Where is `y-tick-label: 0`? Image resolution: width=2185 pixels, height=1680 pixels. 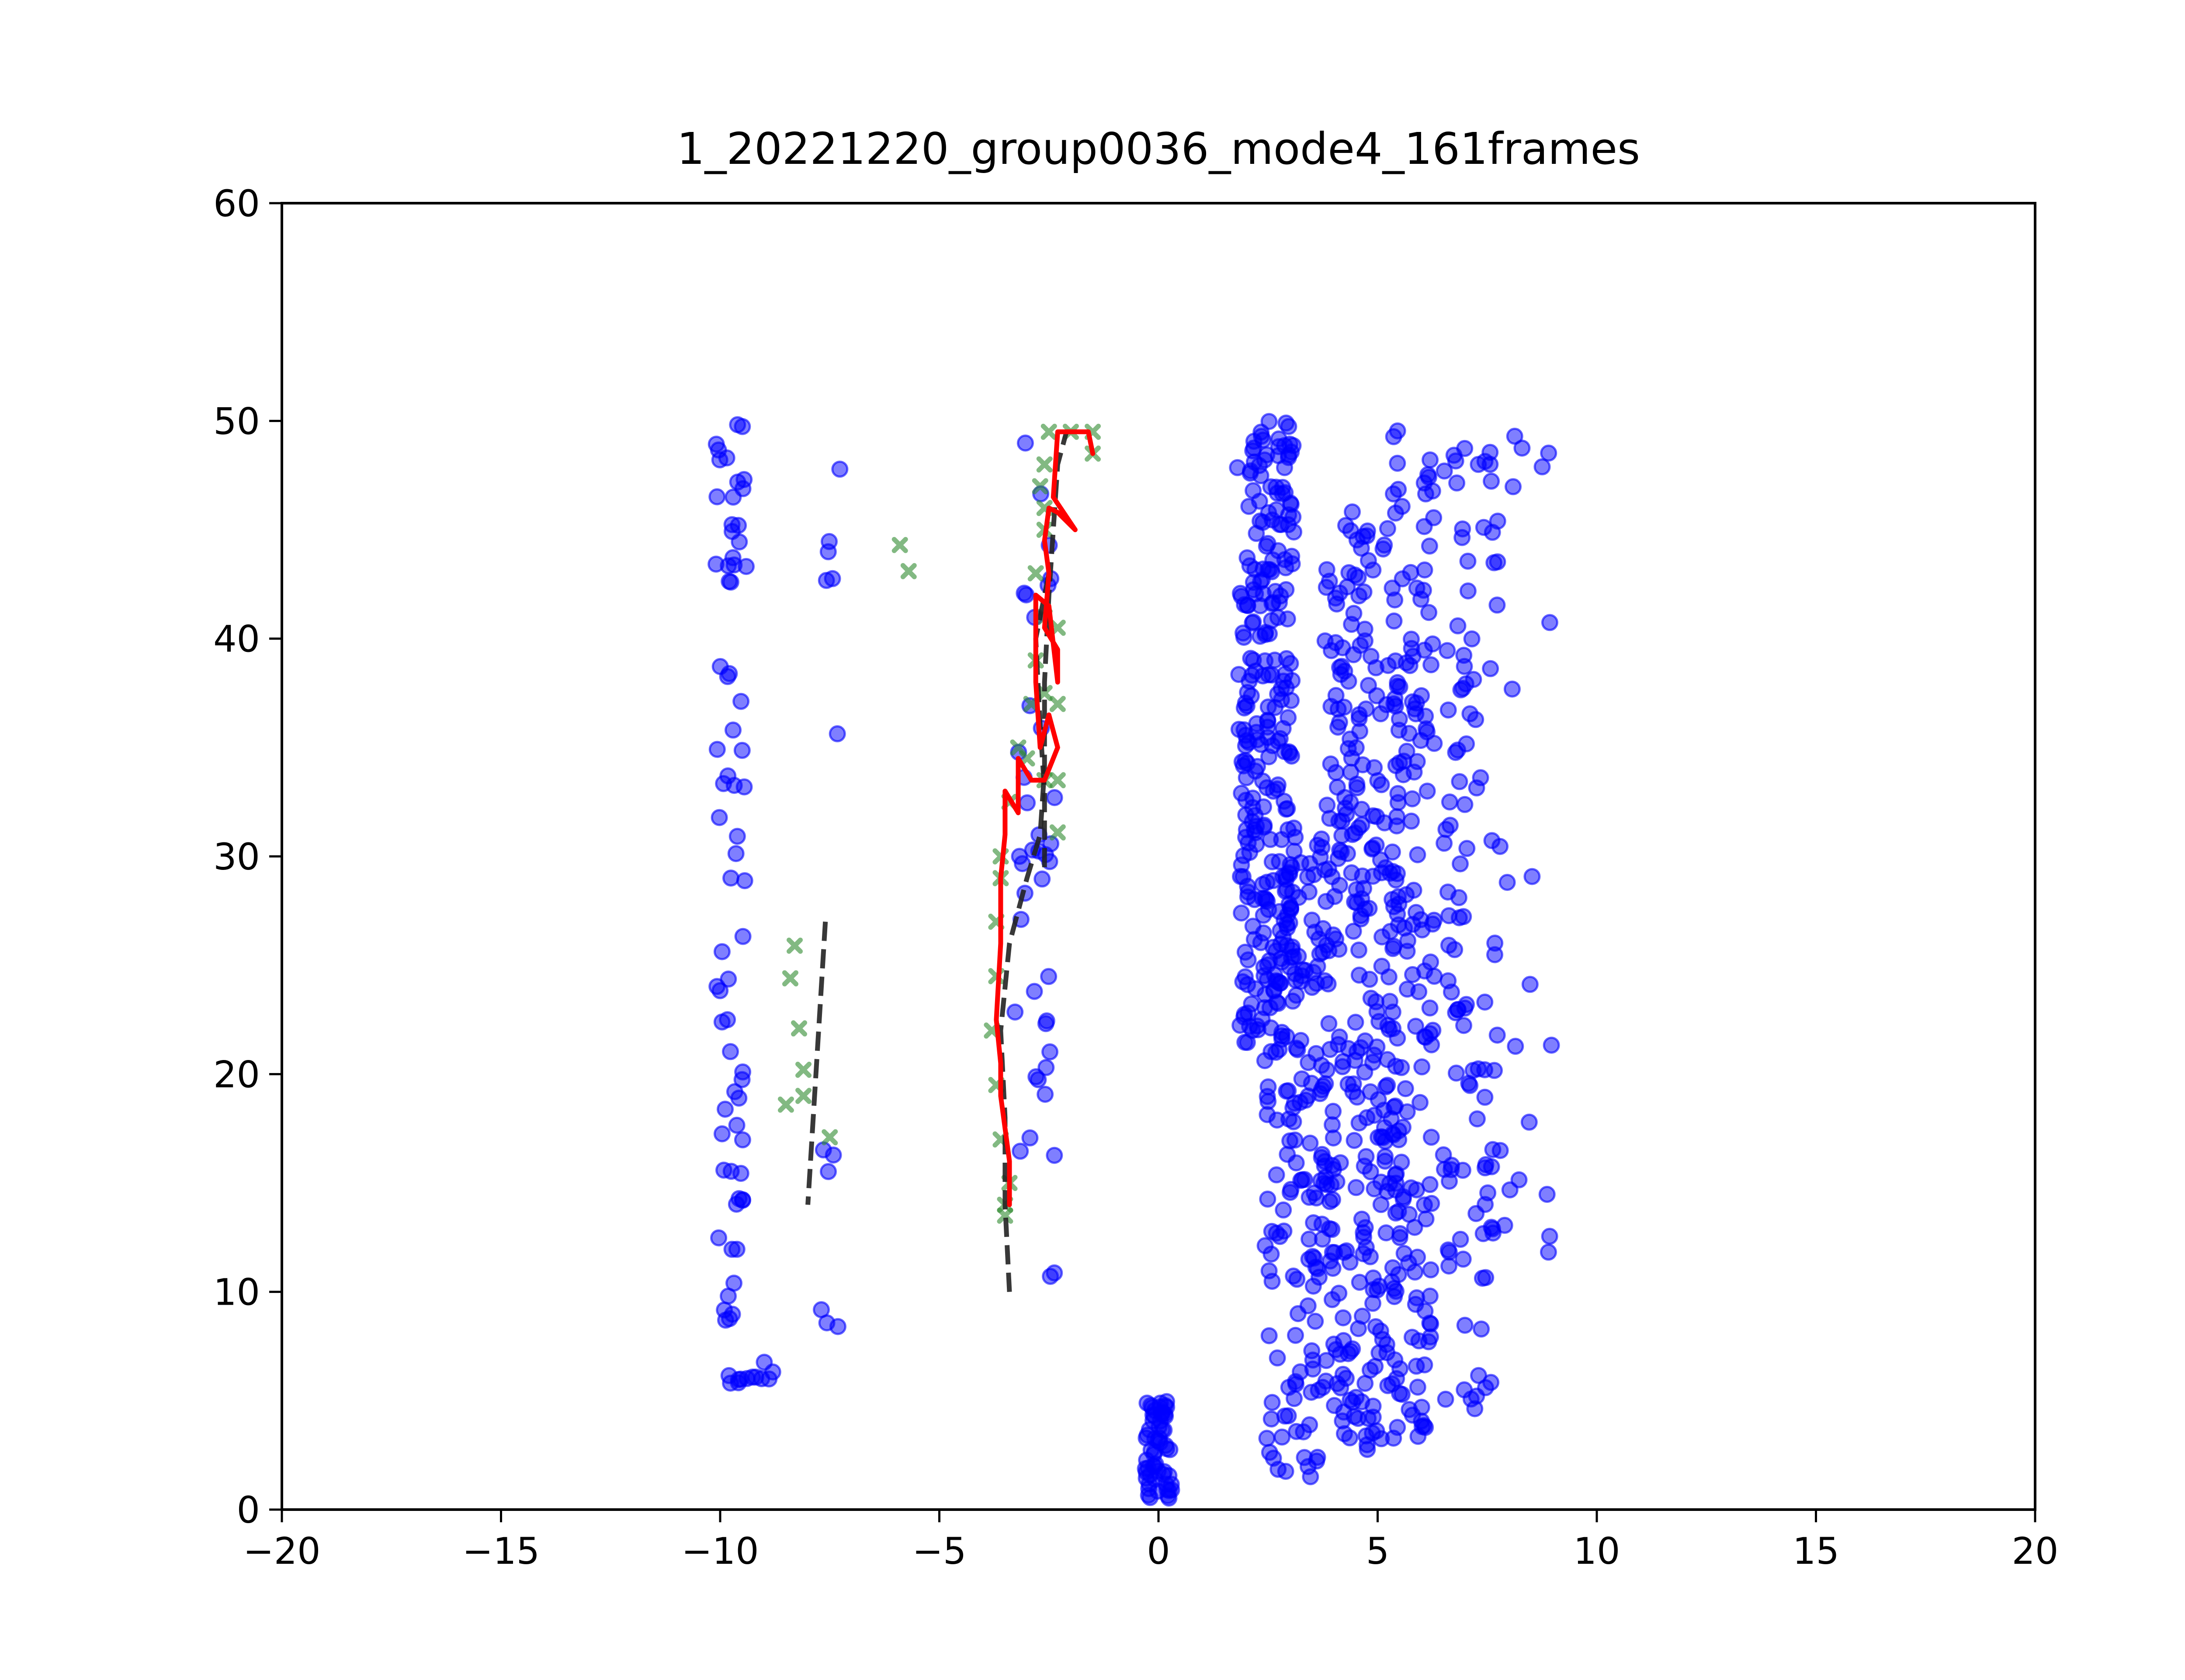
y-tick-label: 0 is located at coordinates (249, 1510).